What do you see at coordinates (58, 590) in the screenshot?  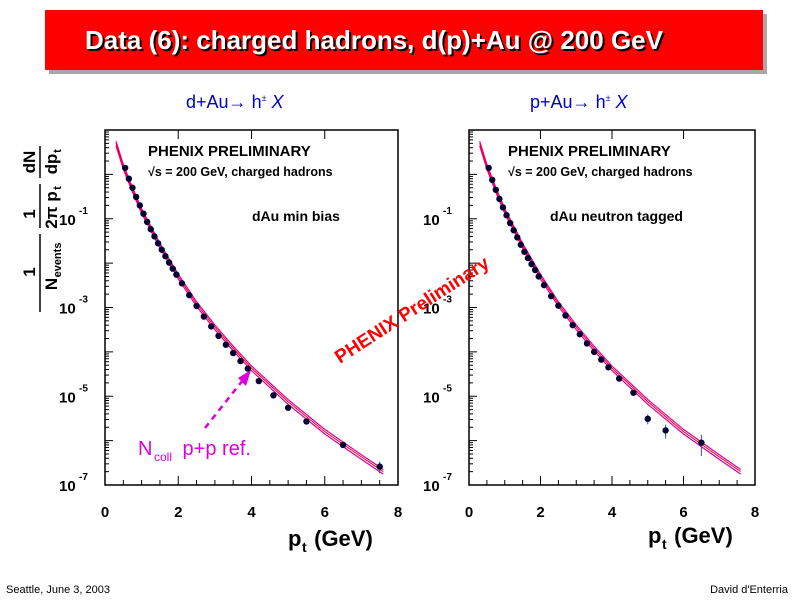 I see `footer-left: Seattle, June 3, 2003` at bounding box center [58, 590].